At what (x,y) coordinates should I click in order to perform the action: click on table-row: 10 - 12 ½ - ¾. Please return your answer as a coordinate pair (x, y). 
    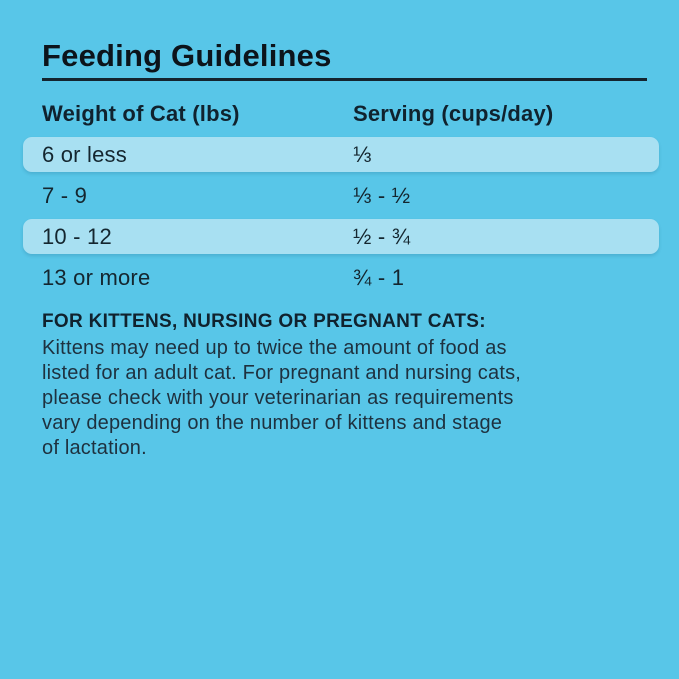
    Looking at the image, I should click on (341, 236).